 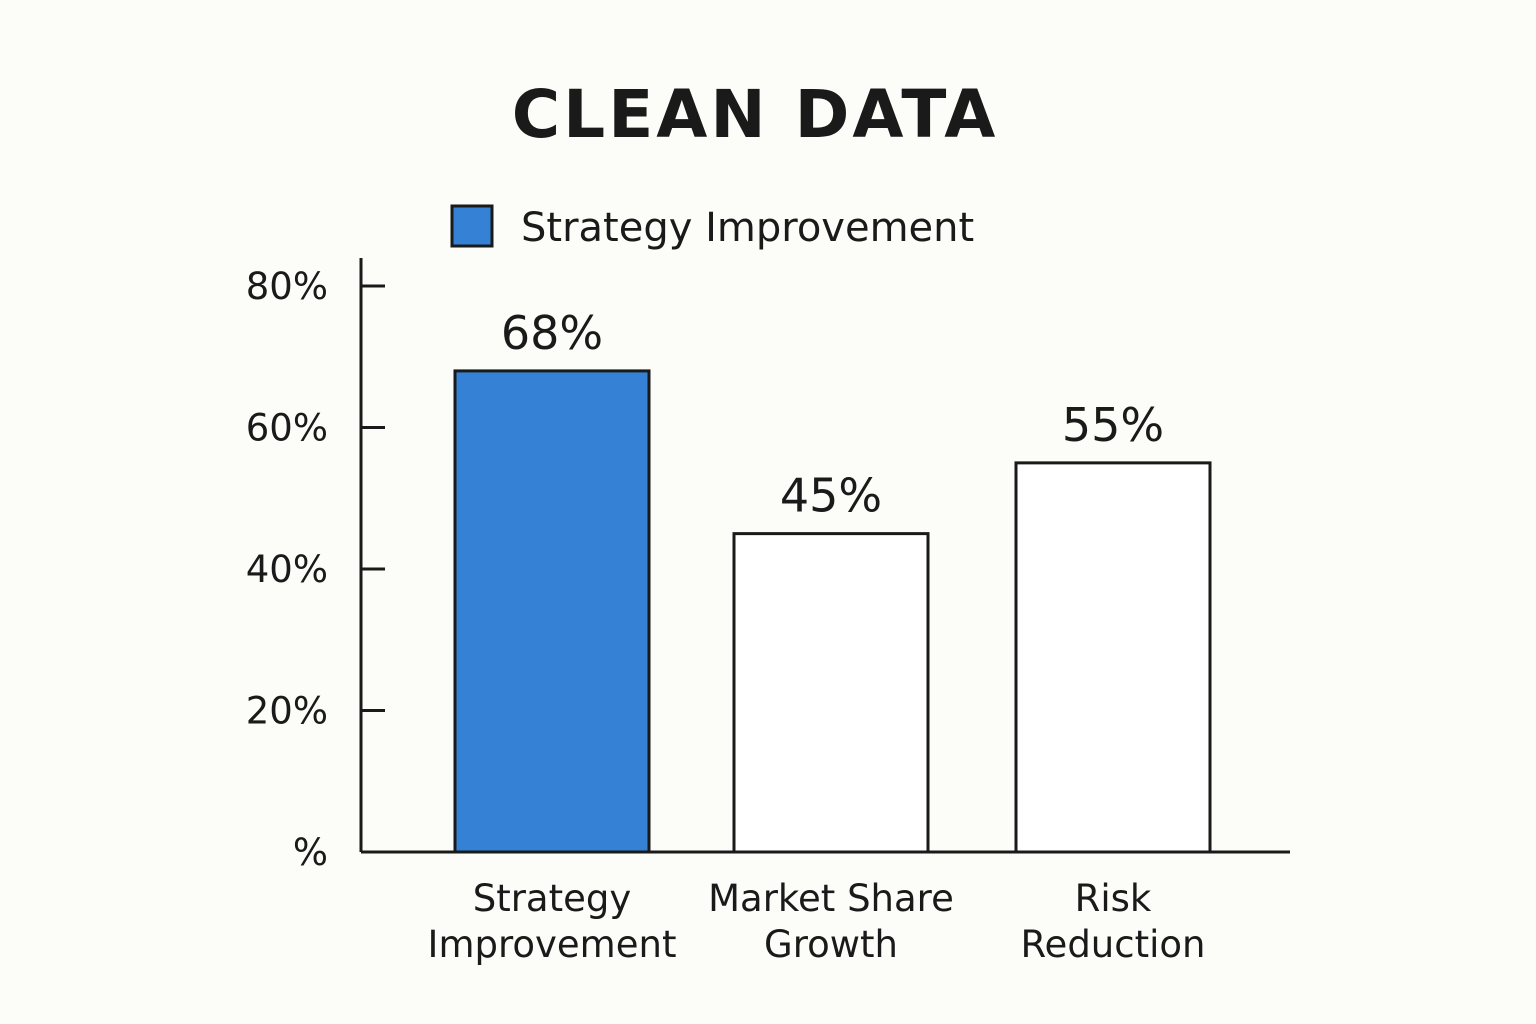 I want to click on x-category-label-line: Growth, so click(x=831, y=944).